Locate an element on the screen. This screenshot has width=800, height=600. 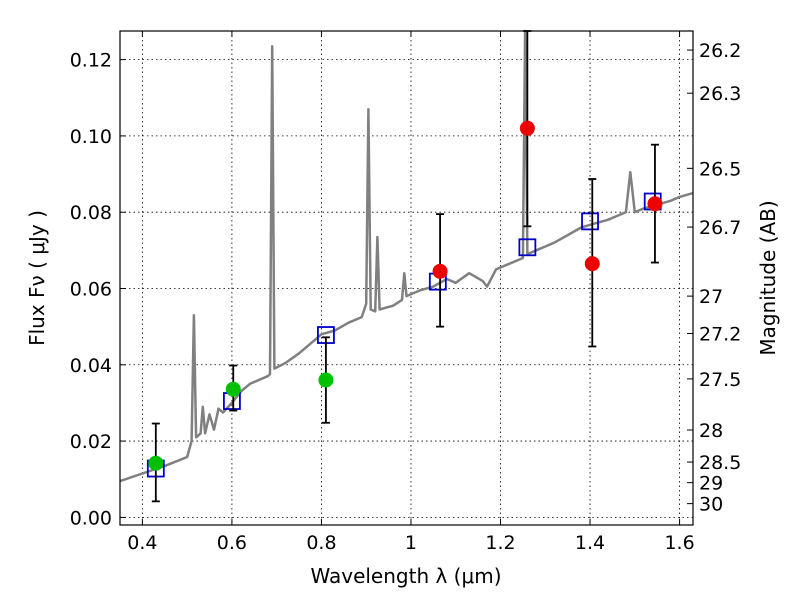
y-axis-ticks: 0.00 0.02 0.04 0.06 0.08 0.10 0.12 is located at coordinates (98, 289).